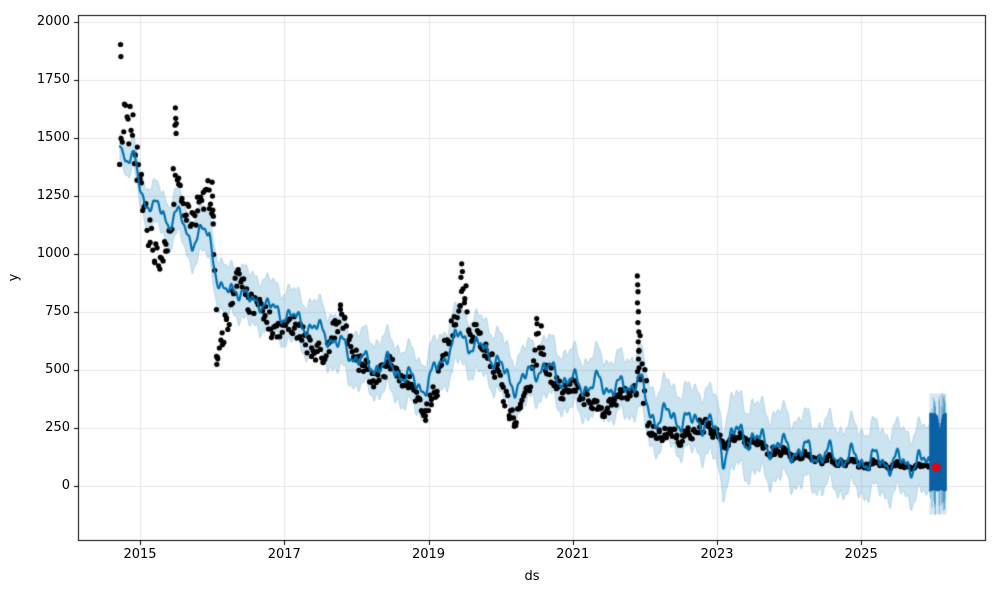 The width and height of the screenshot is (1000, 600). Describe the element at coordinates (57, 428) in the screenshot. I see `y-tick-label: 250` at that location.